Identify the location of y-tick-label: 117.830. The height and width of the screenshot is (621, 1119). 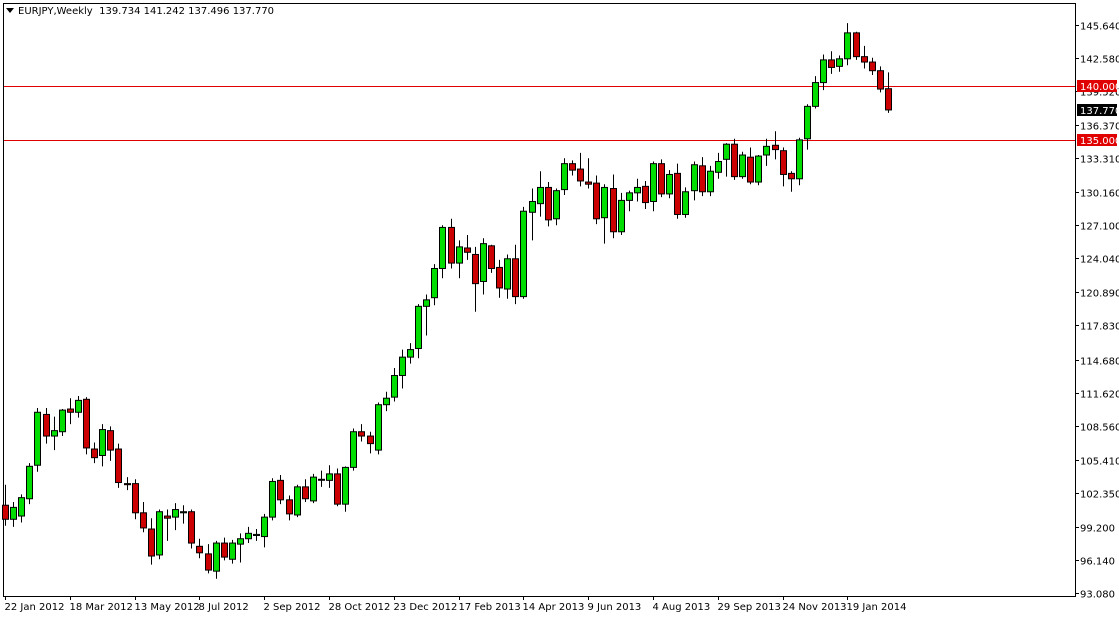
(1099, 327).